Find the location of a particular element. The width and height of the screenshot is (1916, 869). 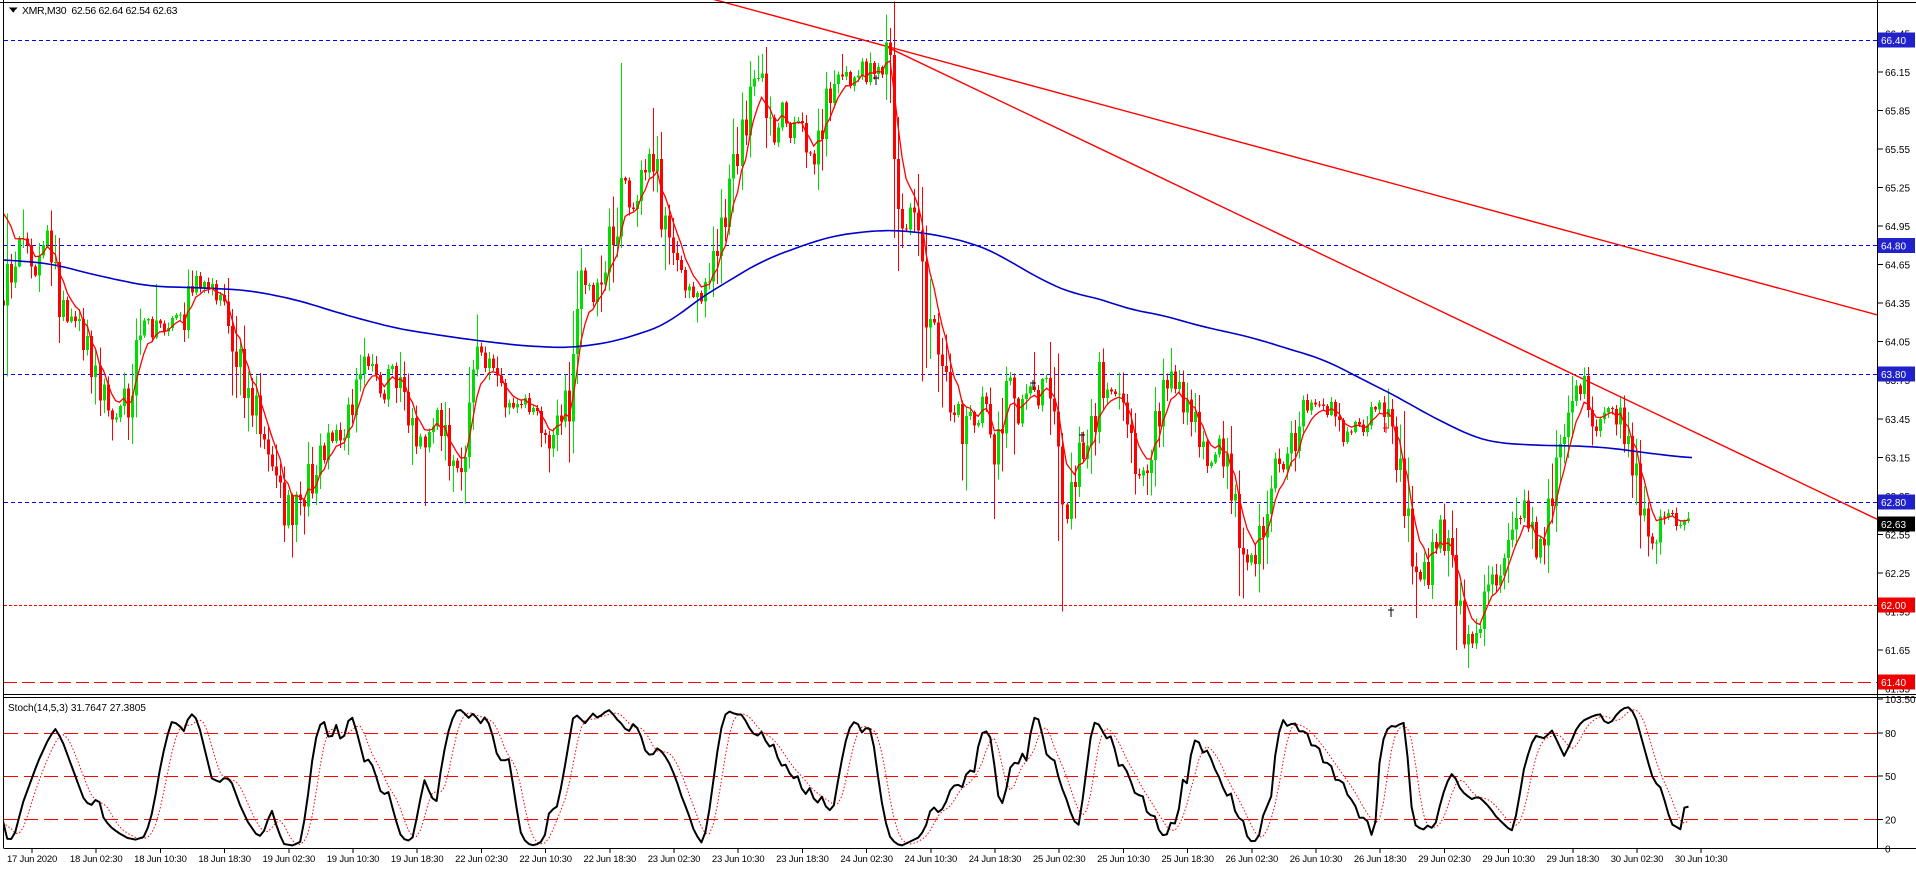

svg-text: 29 Jun 10:30 is located at coordinates (1508, 859).